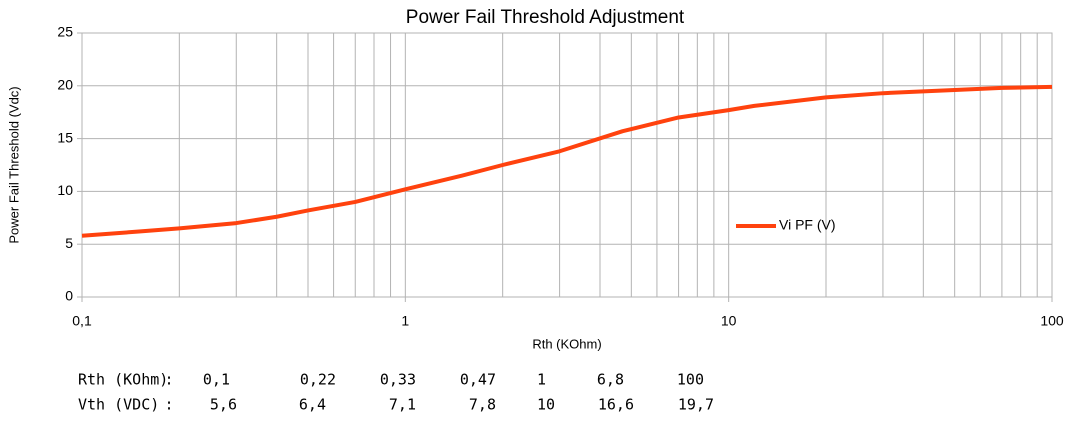 The width and height of the screenshot is (1072, 421). Describe the element at coordinates (807, 225) in the screenshot. I see `legend-label: Vi PF (V)` at that location.